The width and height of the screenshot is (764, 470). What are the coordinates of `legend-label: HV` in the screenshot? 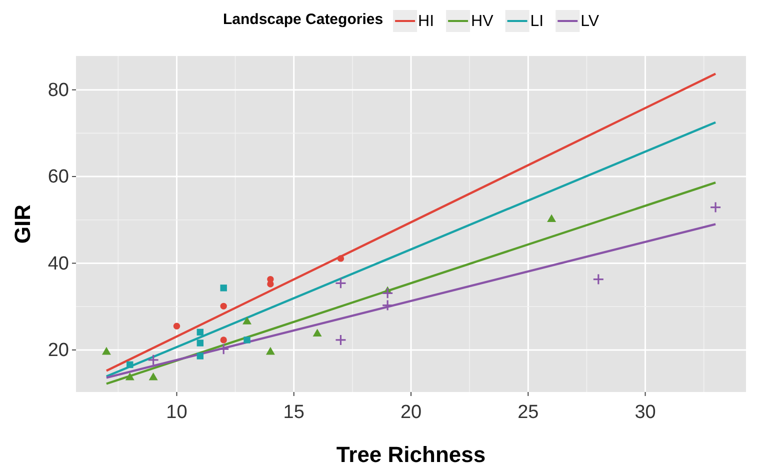 It's located at (482, 21).